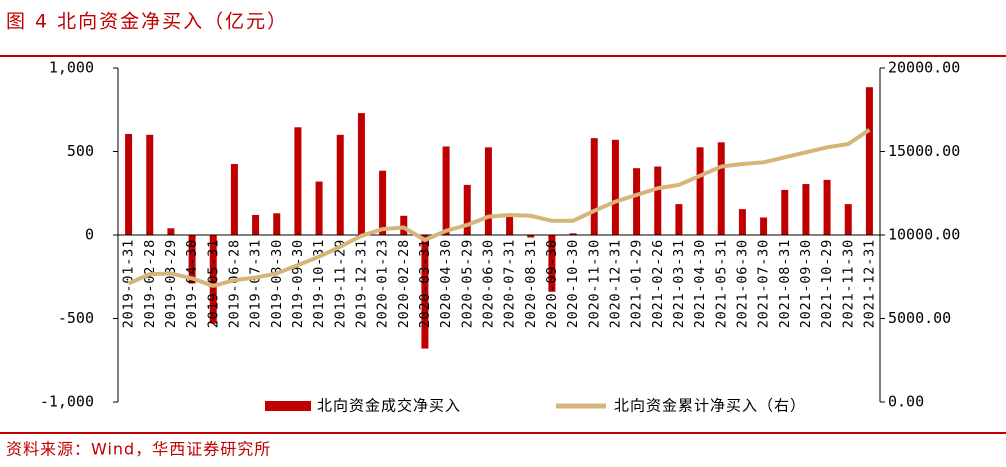  I want to click on x-tick-label: 2019-07-31, so click(256, 283).